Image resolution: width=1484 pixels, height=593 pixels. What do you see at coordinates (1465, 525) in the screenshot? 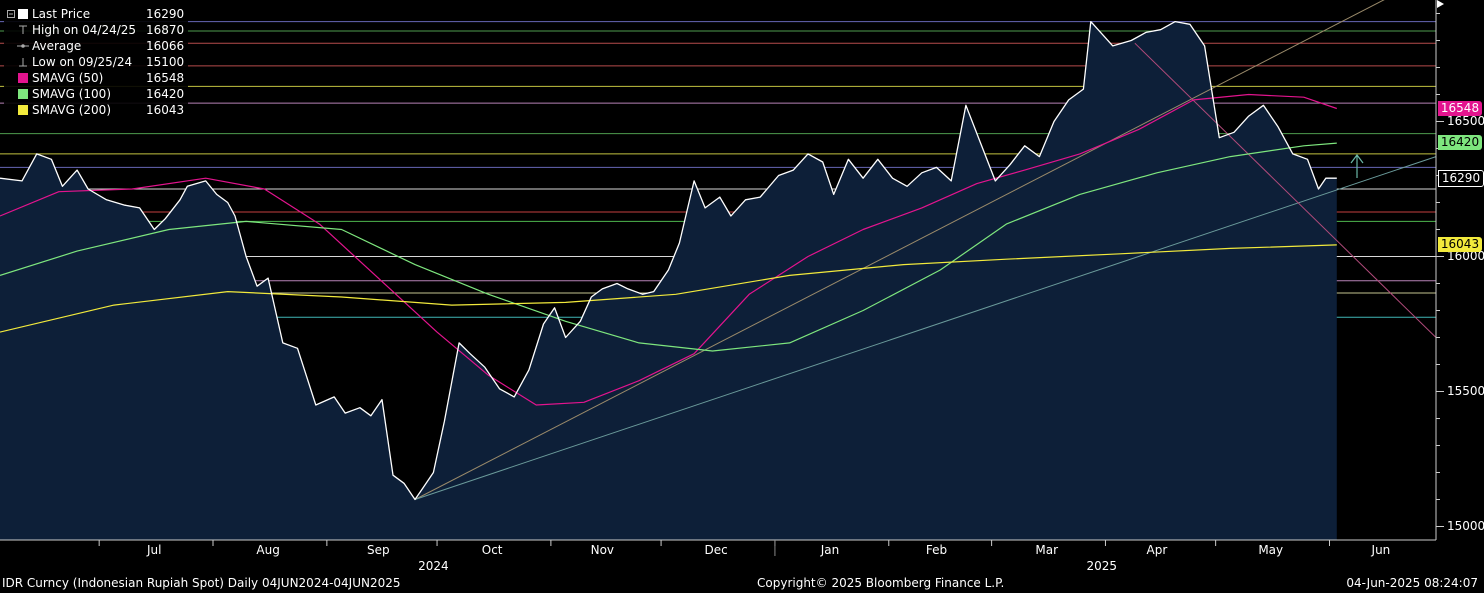
I see `y-tick-label: 15000` at bounding box center [1465, 525].